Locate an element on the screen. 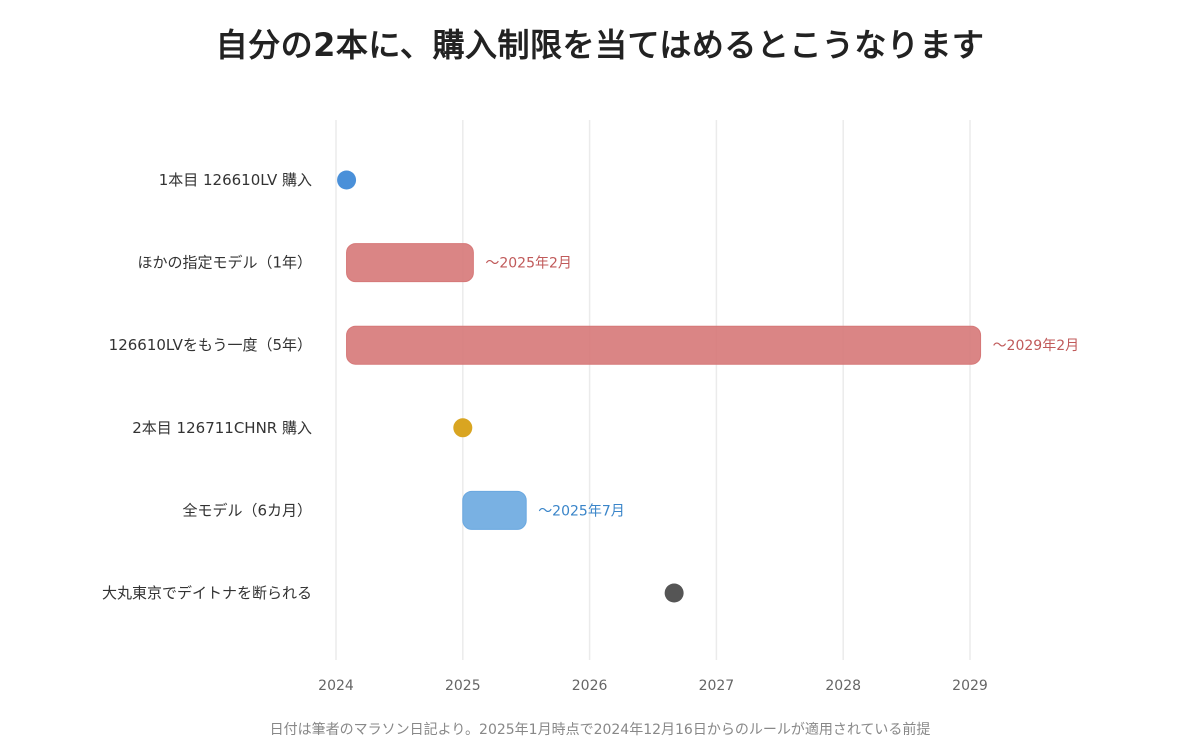  x-tick-label: 2029 is located at coordinates (970, 686).